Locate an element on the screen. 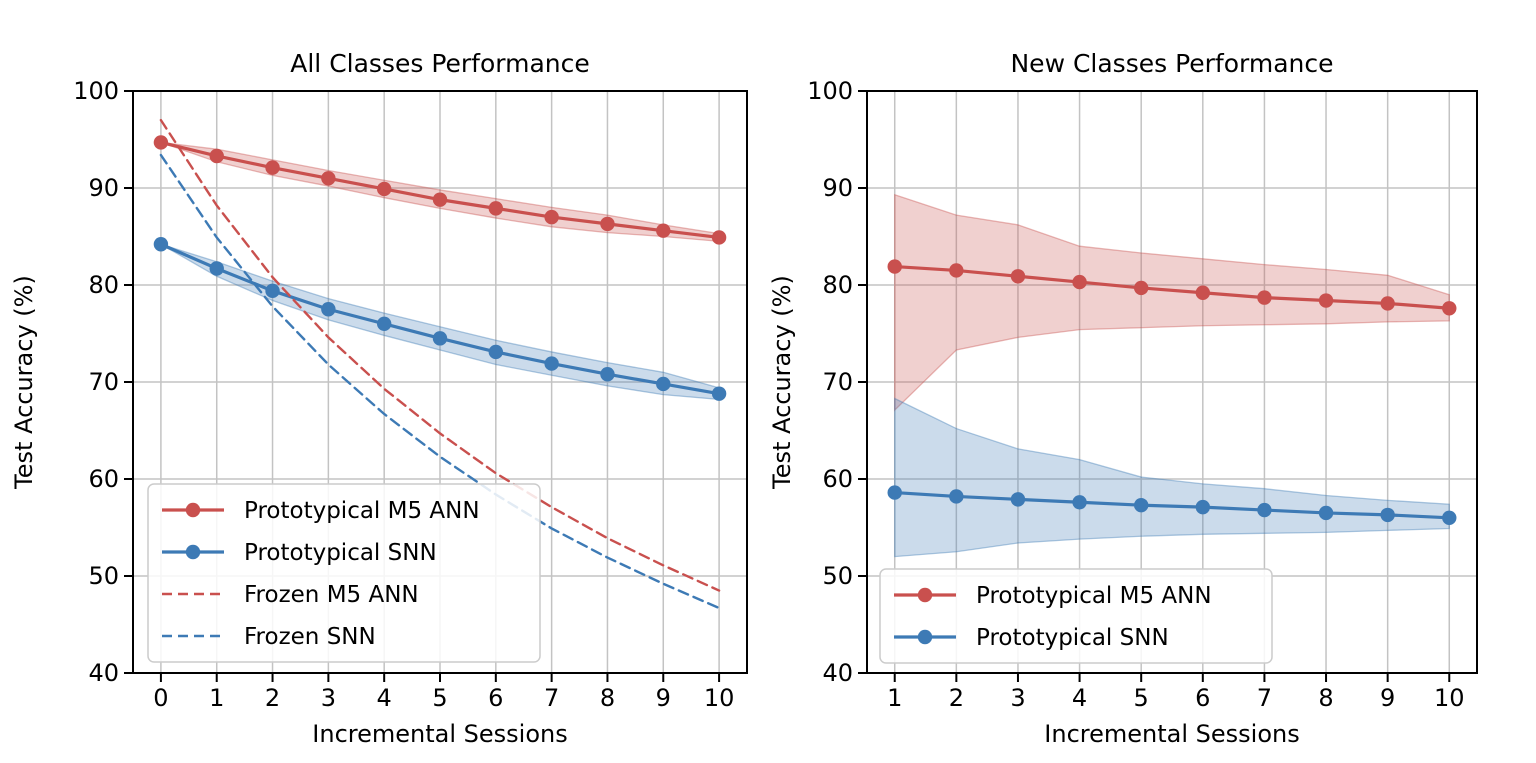  band-prototypical-m5-ann is located at coordinates (1172, 302).